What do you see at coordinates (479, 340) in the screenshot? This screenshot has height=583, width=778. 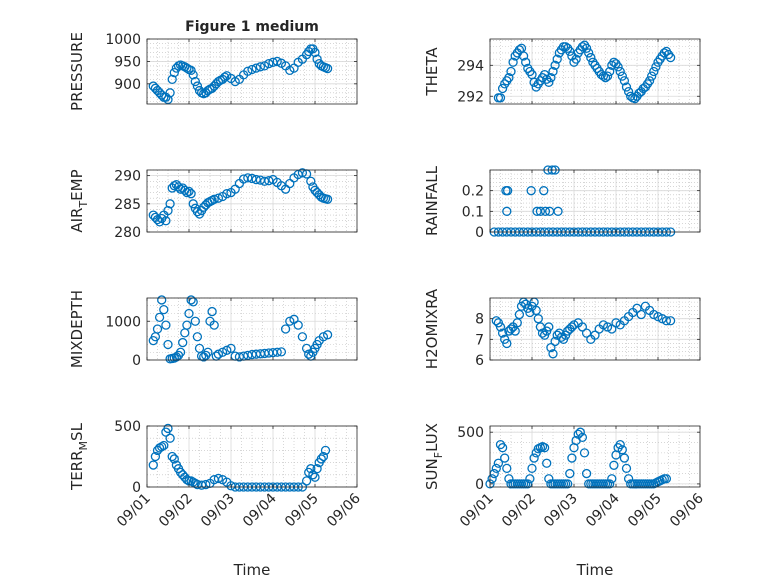 I see `y-tick-label: 7` at bounding box center [479, 340].